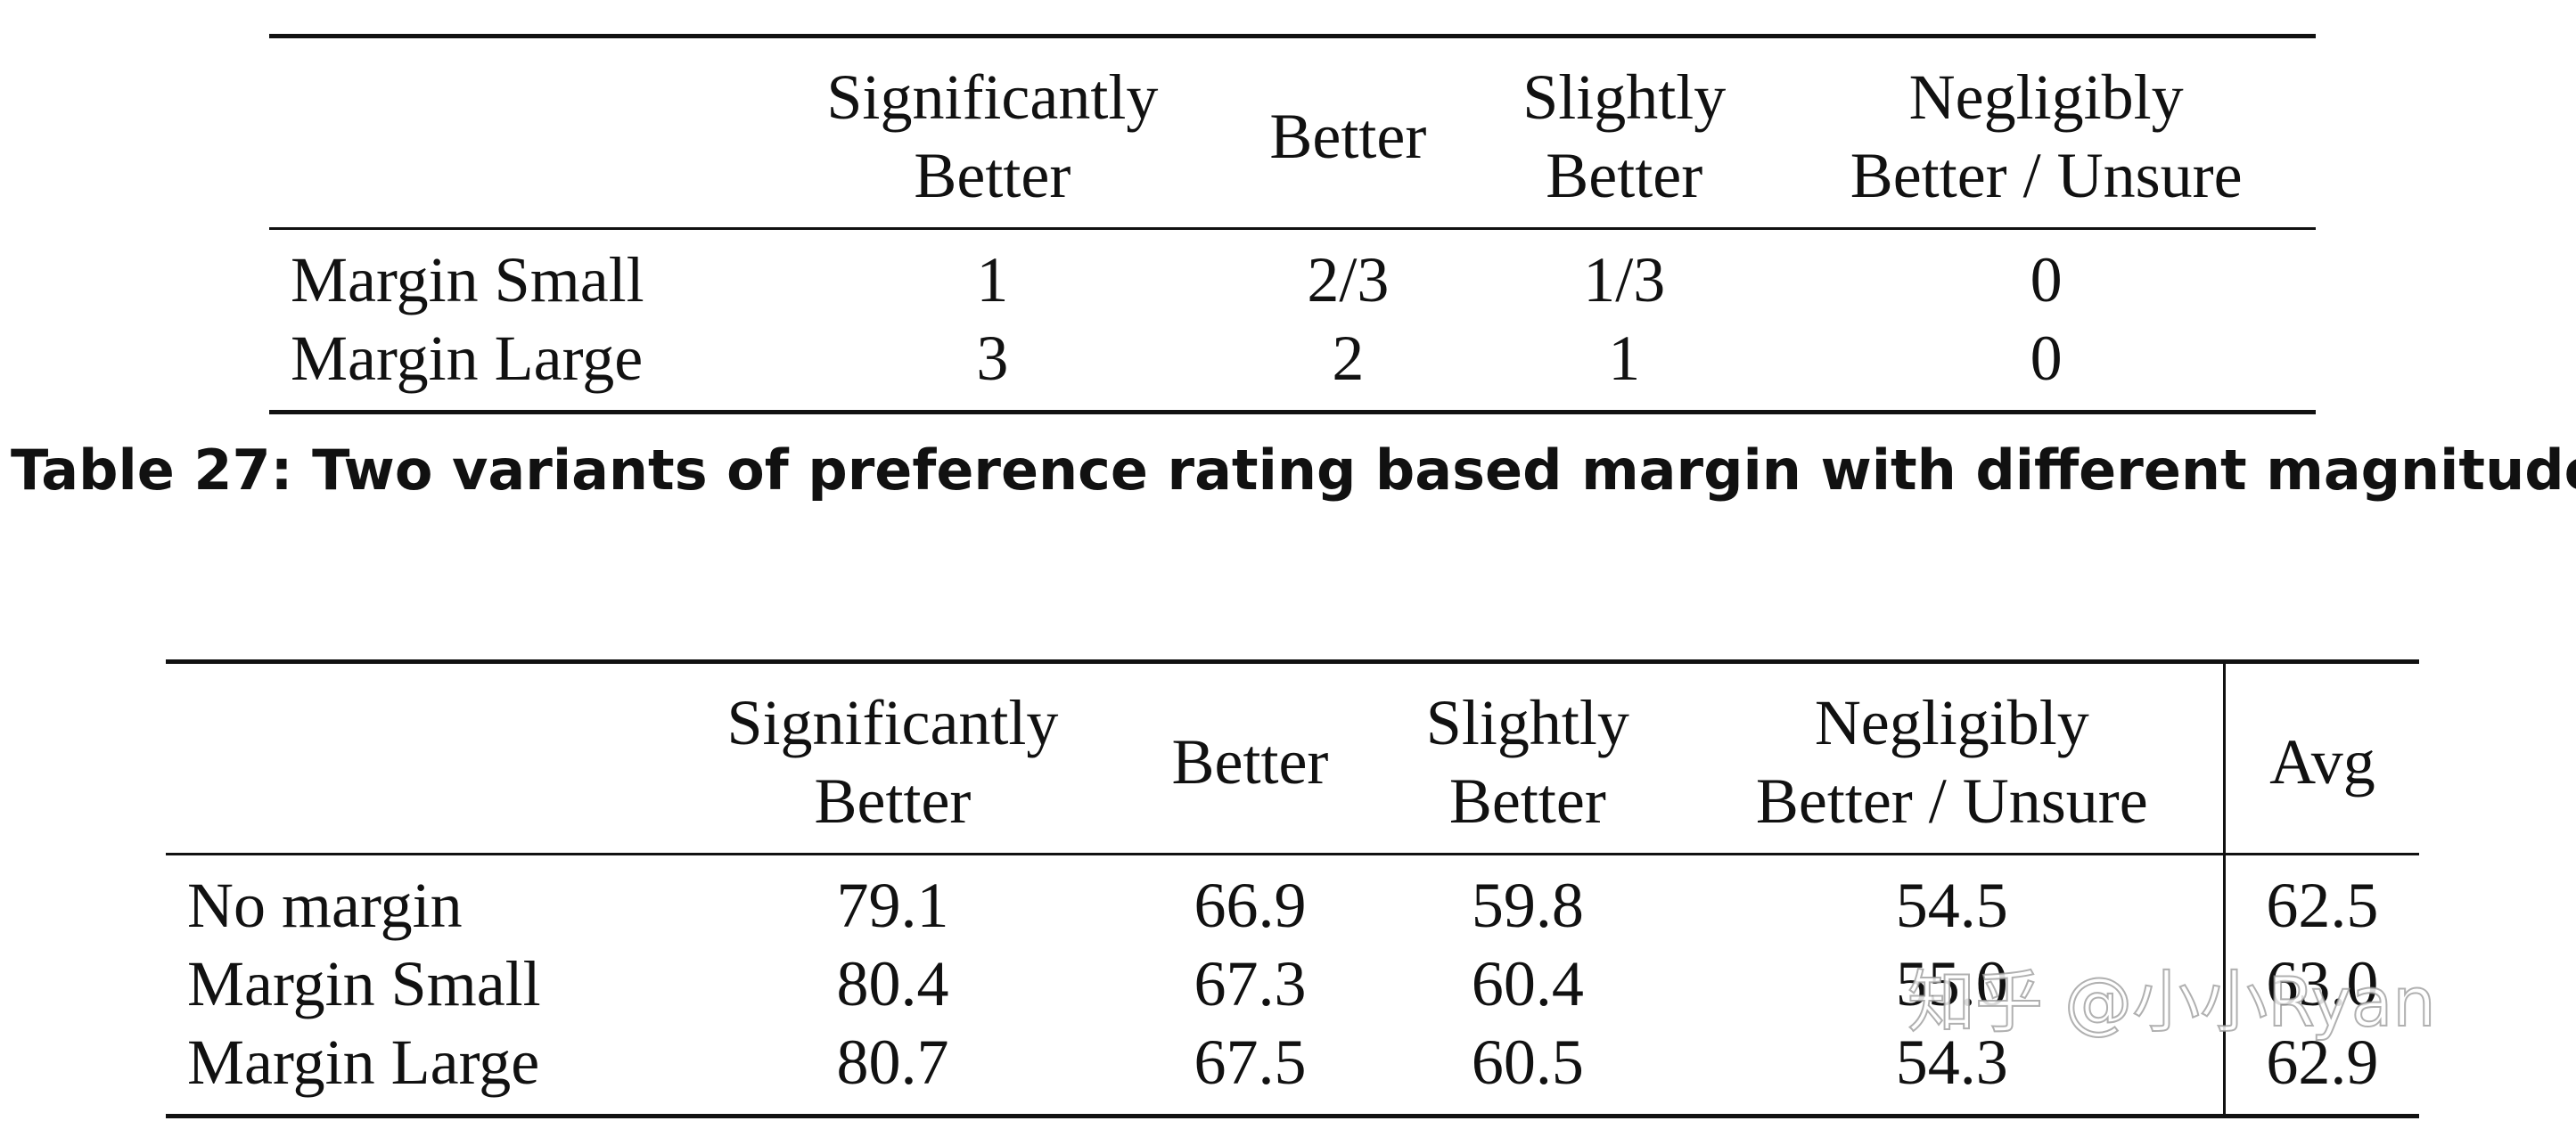 The image size is (2576, 1121). What do you see at coordinates (1348, 359) in the screenshot?
I see `cell: 2` at bounding box center [1348, 359].